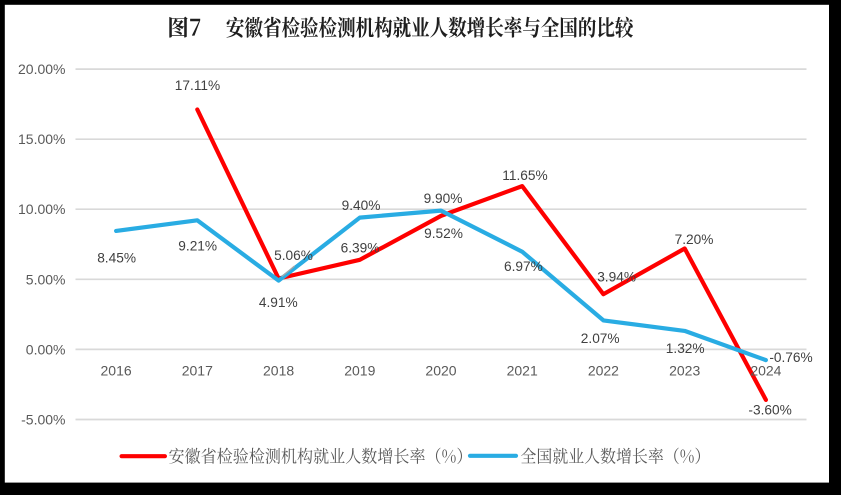  Describe the element at coordinates (769, 410) in the screenshot. I see `svg-text: -3.60%` at that location.